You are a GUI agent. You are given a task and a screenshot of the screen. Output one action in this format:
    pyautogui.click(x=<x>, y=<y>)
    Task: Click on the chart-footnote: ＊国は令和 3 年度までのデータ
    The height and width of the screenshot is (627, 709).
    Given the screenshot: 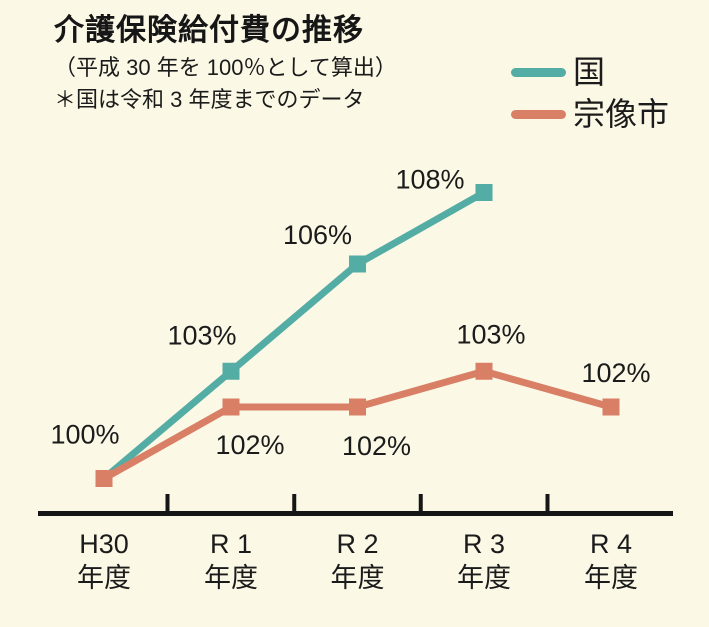 What is the action you would take?
    pyautogui.click(x=209, y=100)
    